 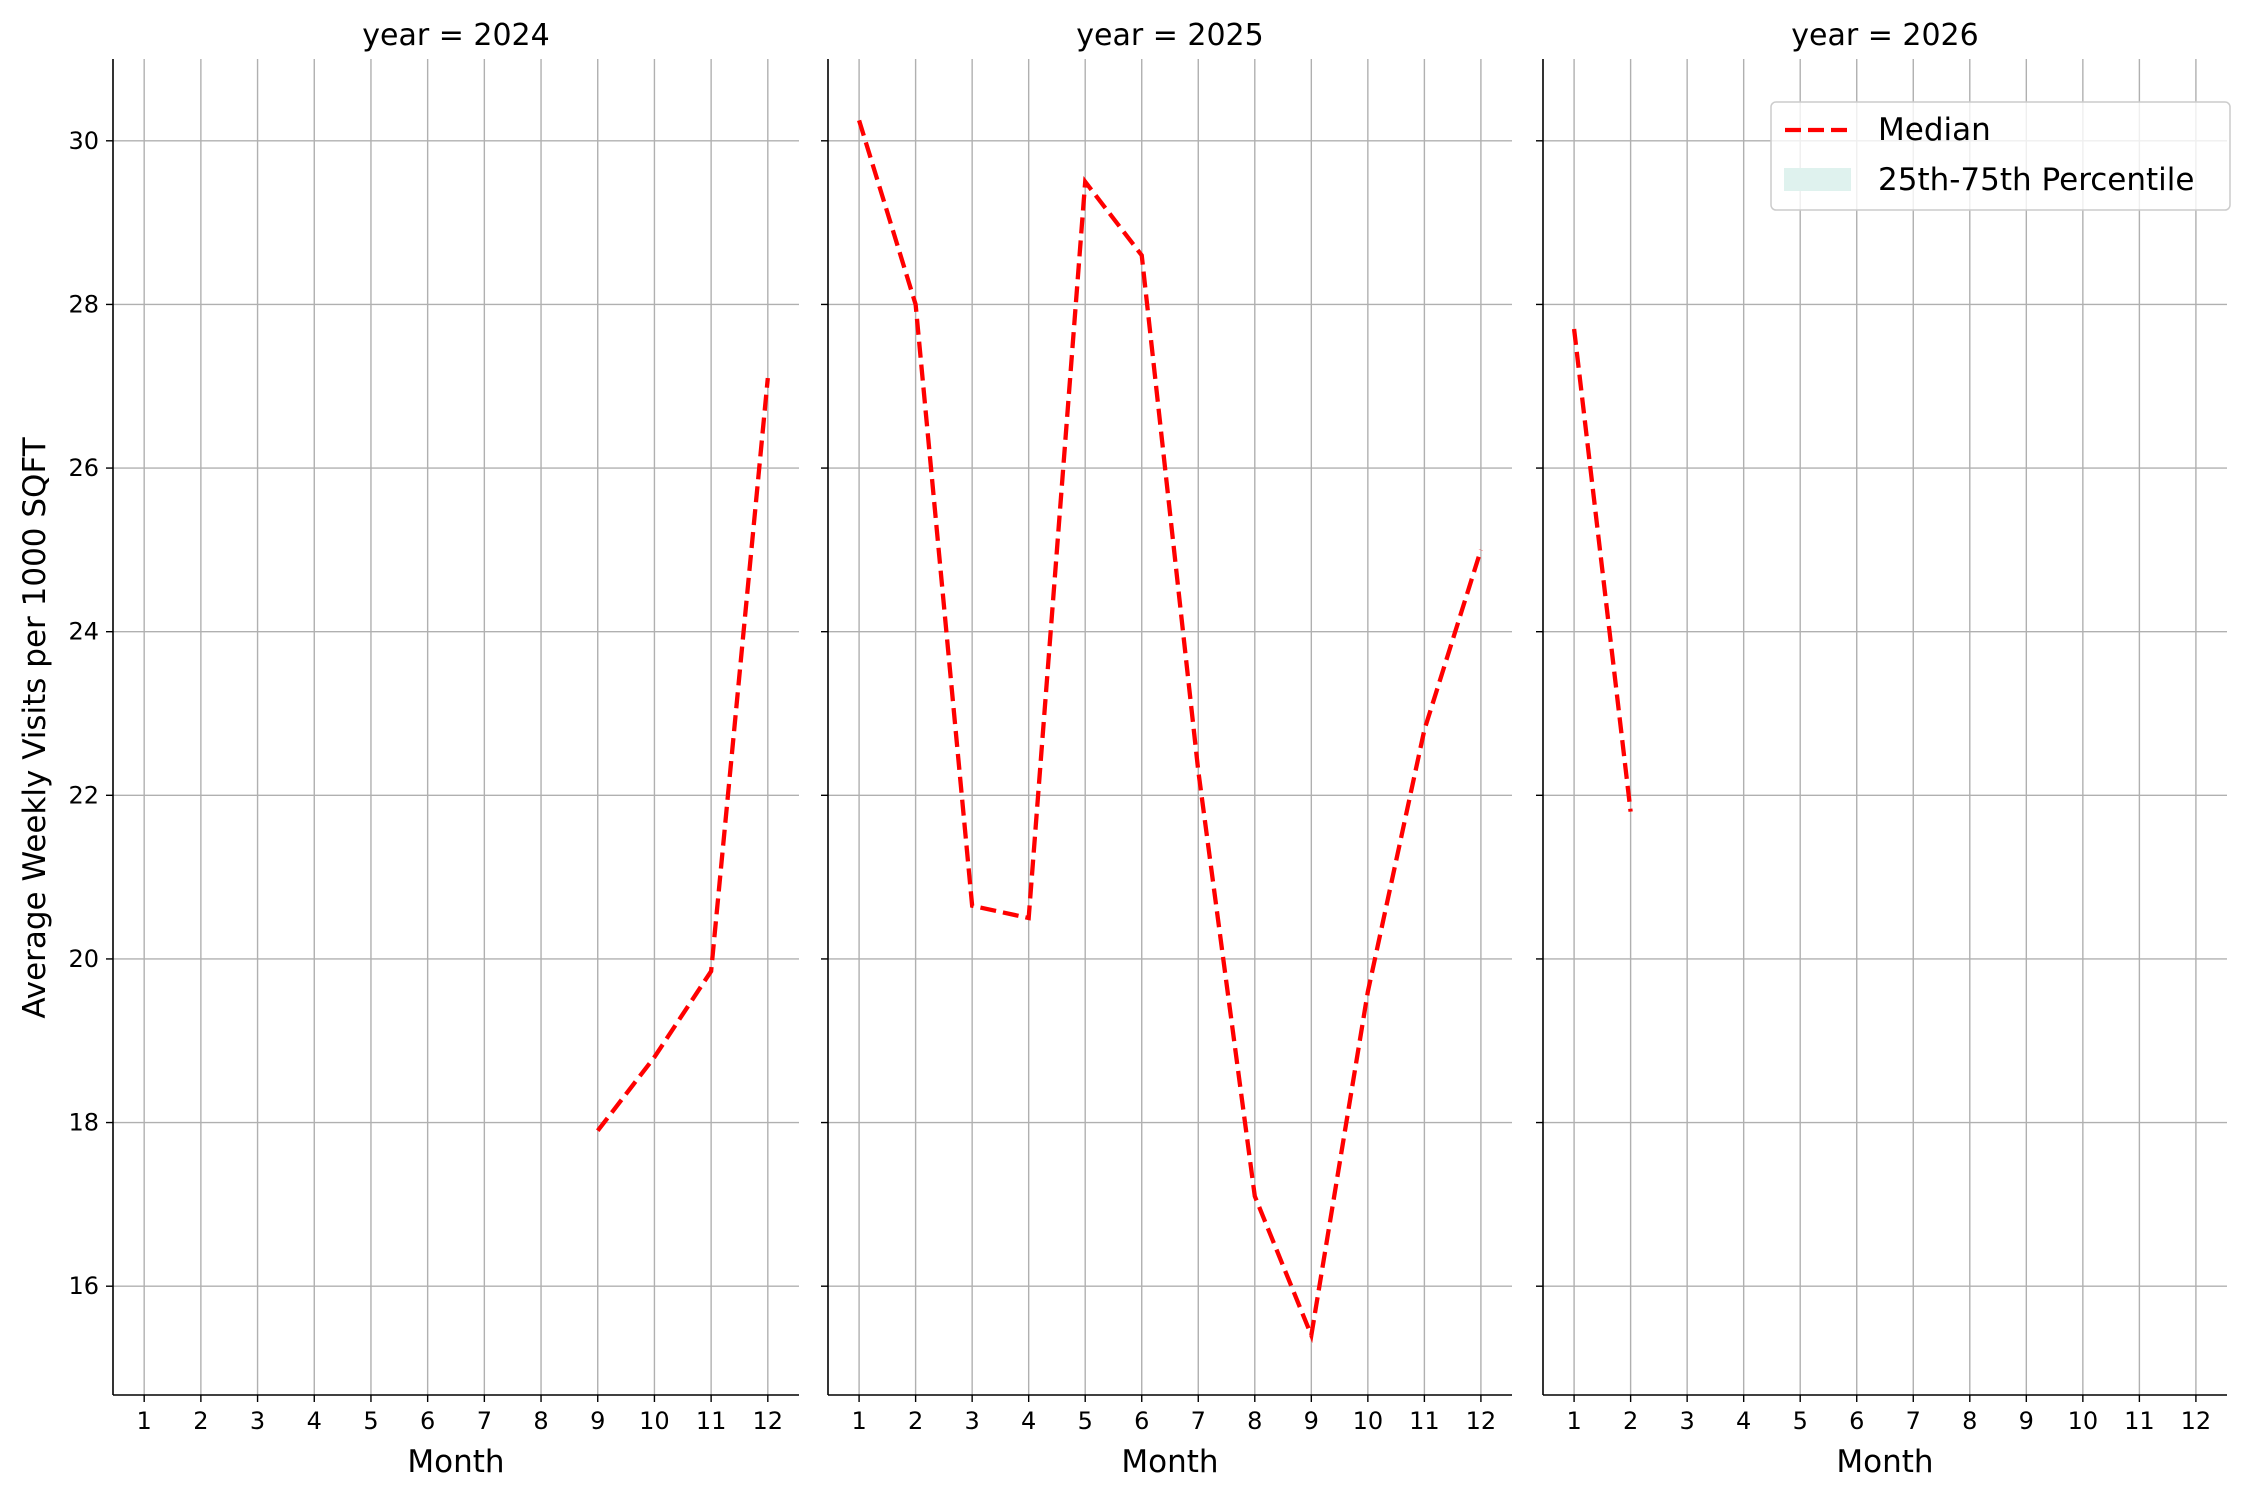 What do you see at coordinates (83, 141) in the screenshot?
I see `y-tick-label: 30` at bounding box center [83, 141].